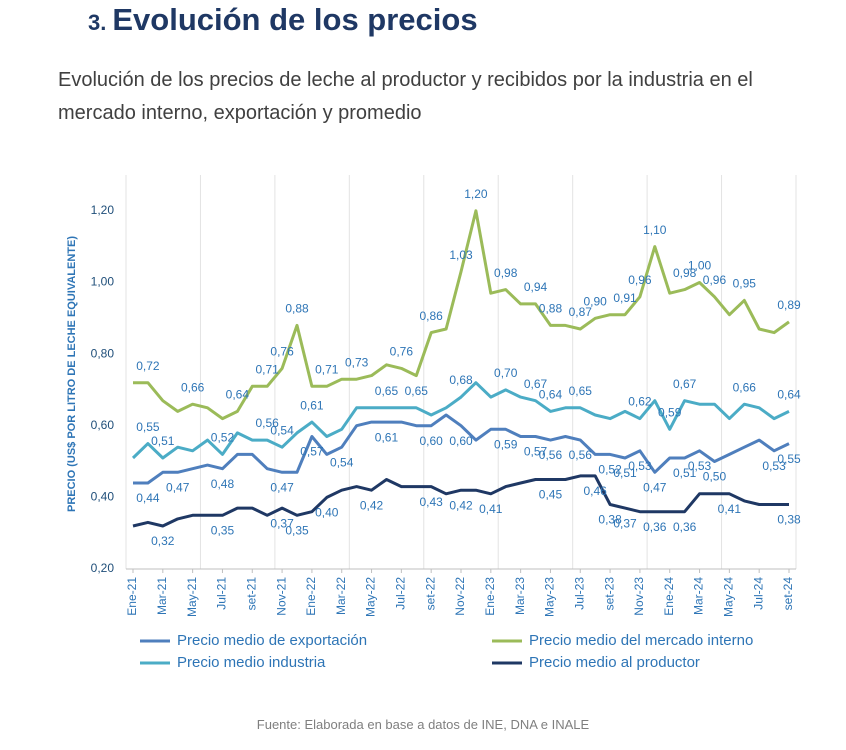 The image size is (846, 750). I want to click on x-tick-label: Jul-23, so click(579, 593).